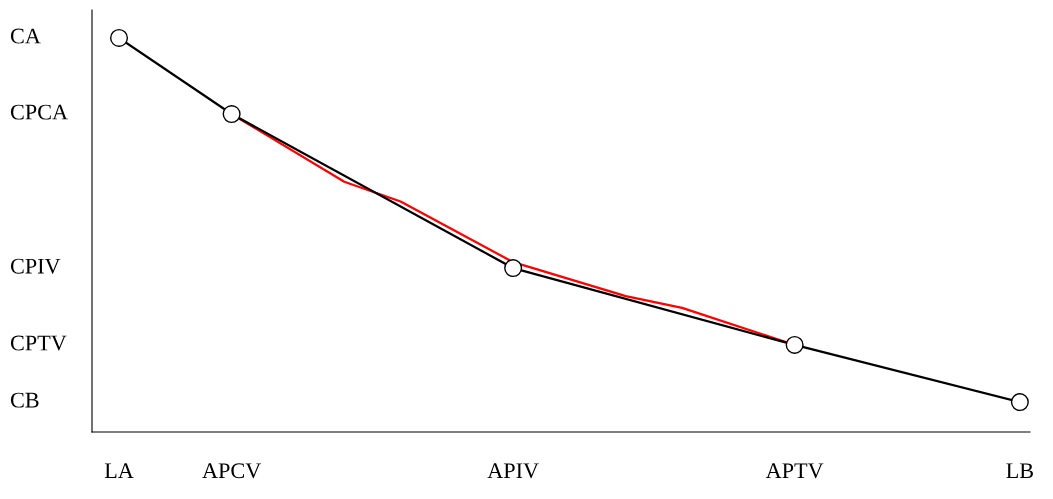 The image size is (1053, 499). Describe the element at coordinates (232, 471) in the screenshot. I see `x-tick-label: APCV` at that location.